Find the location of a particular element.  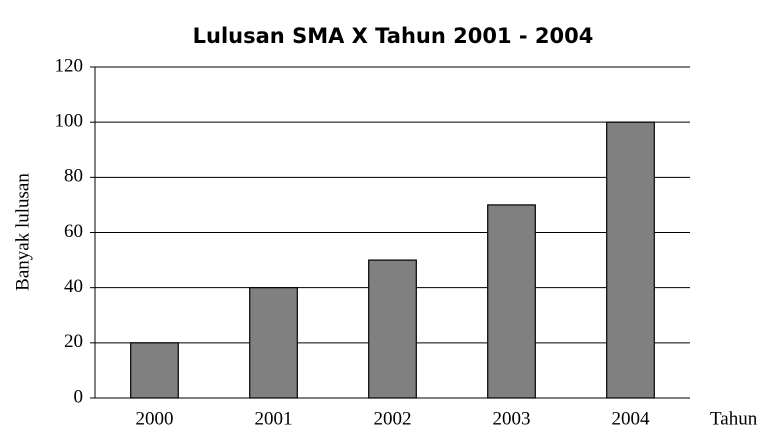

y-tick-label: 60 is located at coordinates (73, 231).